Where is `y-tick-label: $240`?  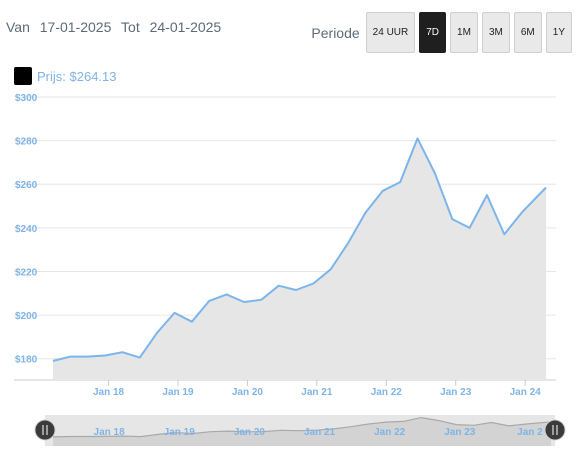
y-tick-label: $240 is located at coordinates (26, 229).